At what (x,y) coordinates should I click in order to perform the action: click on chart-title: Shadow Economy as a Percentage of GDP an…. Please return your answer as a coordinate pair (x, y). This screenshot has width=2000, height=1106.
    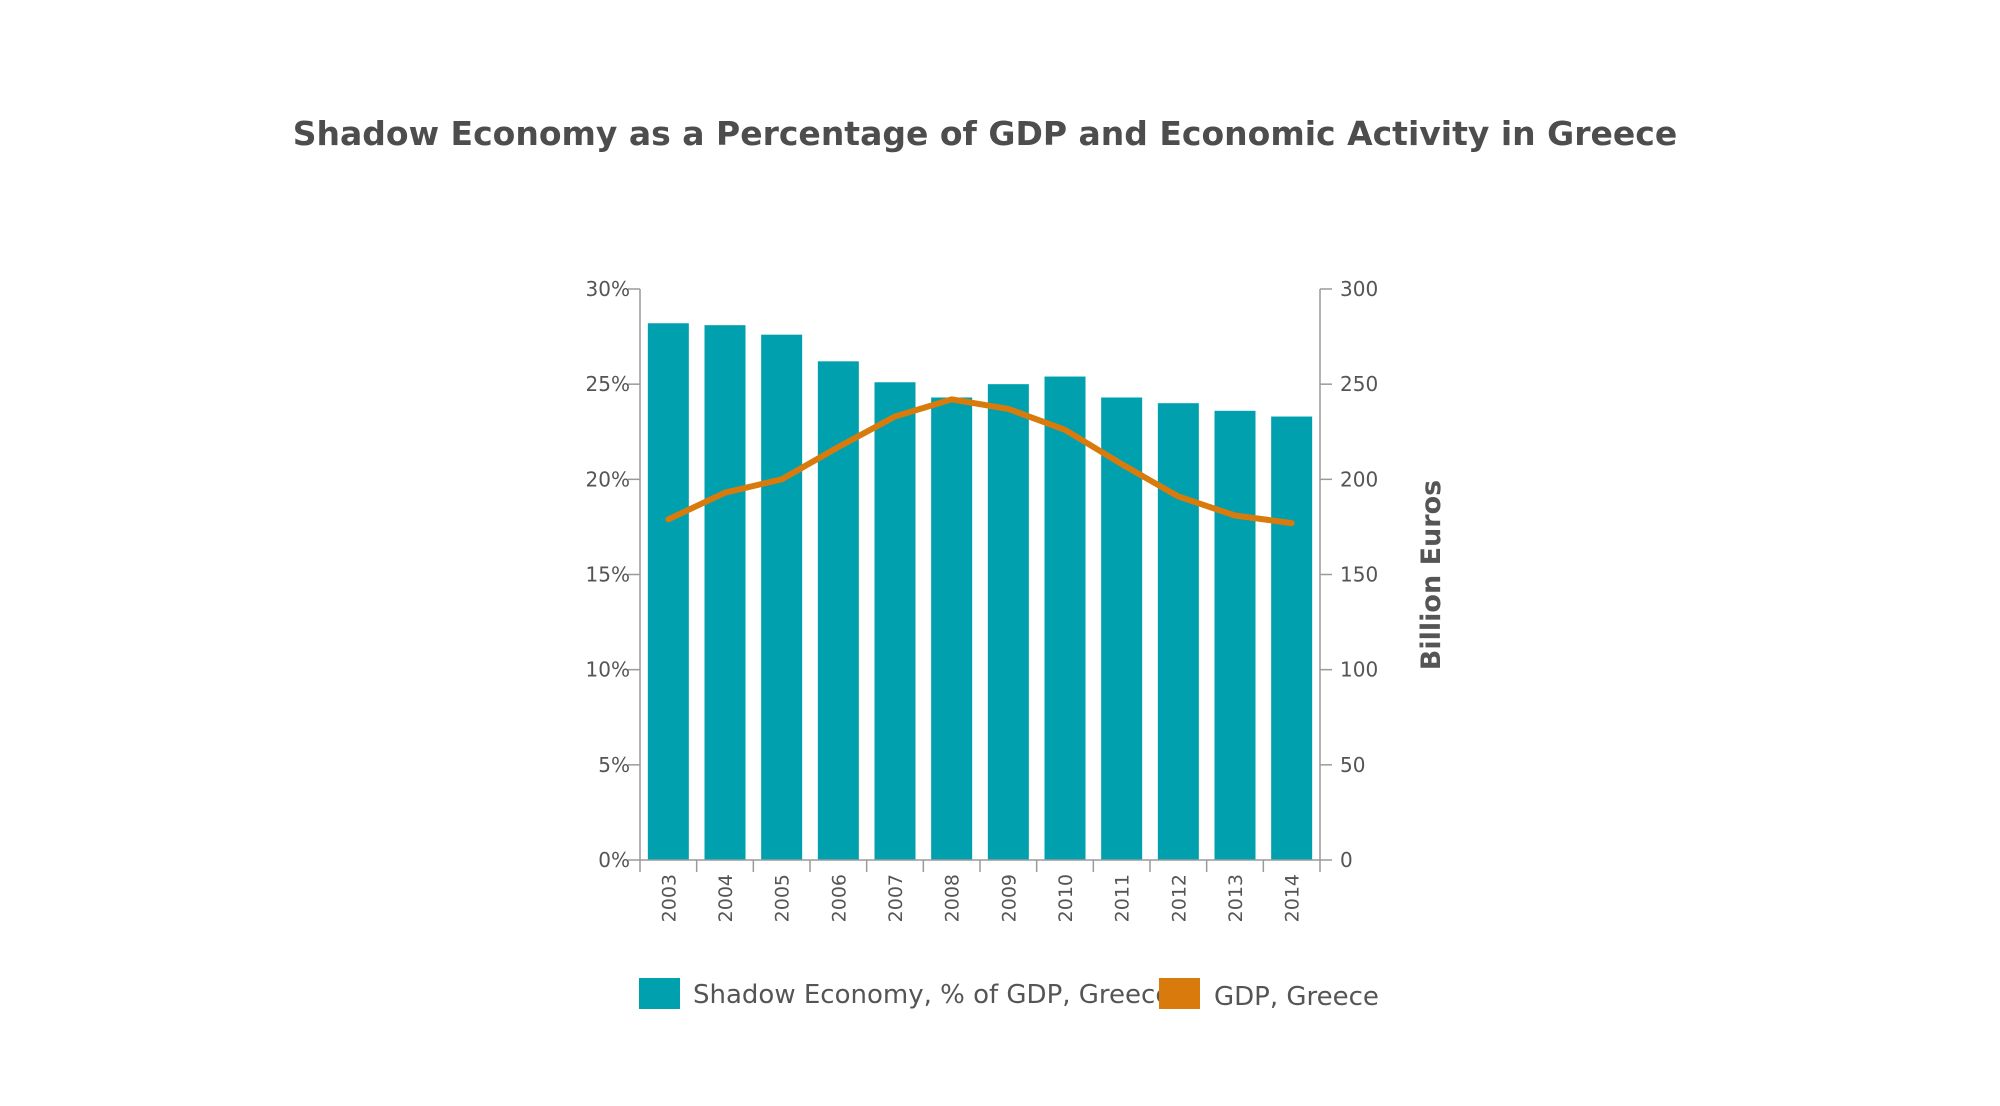
    Looking at the image, I should click on (985, 133).